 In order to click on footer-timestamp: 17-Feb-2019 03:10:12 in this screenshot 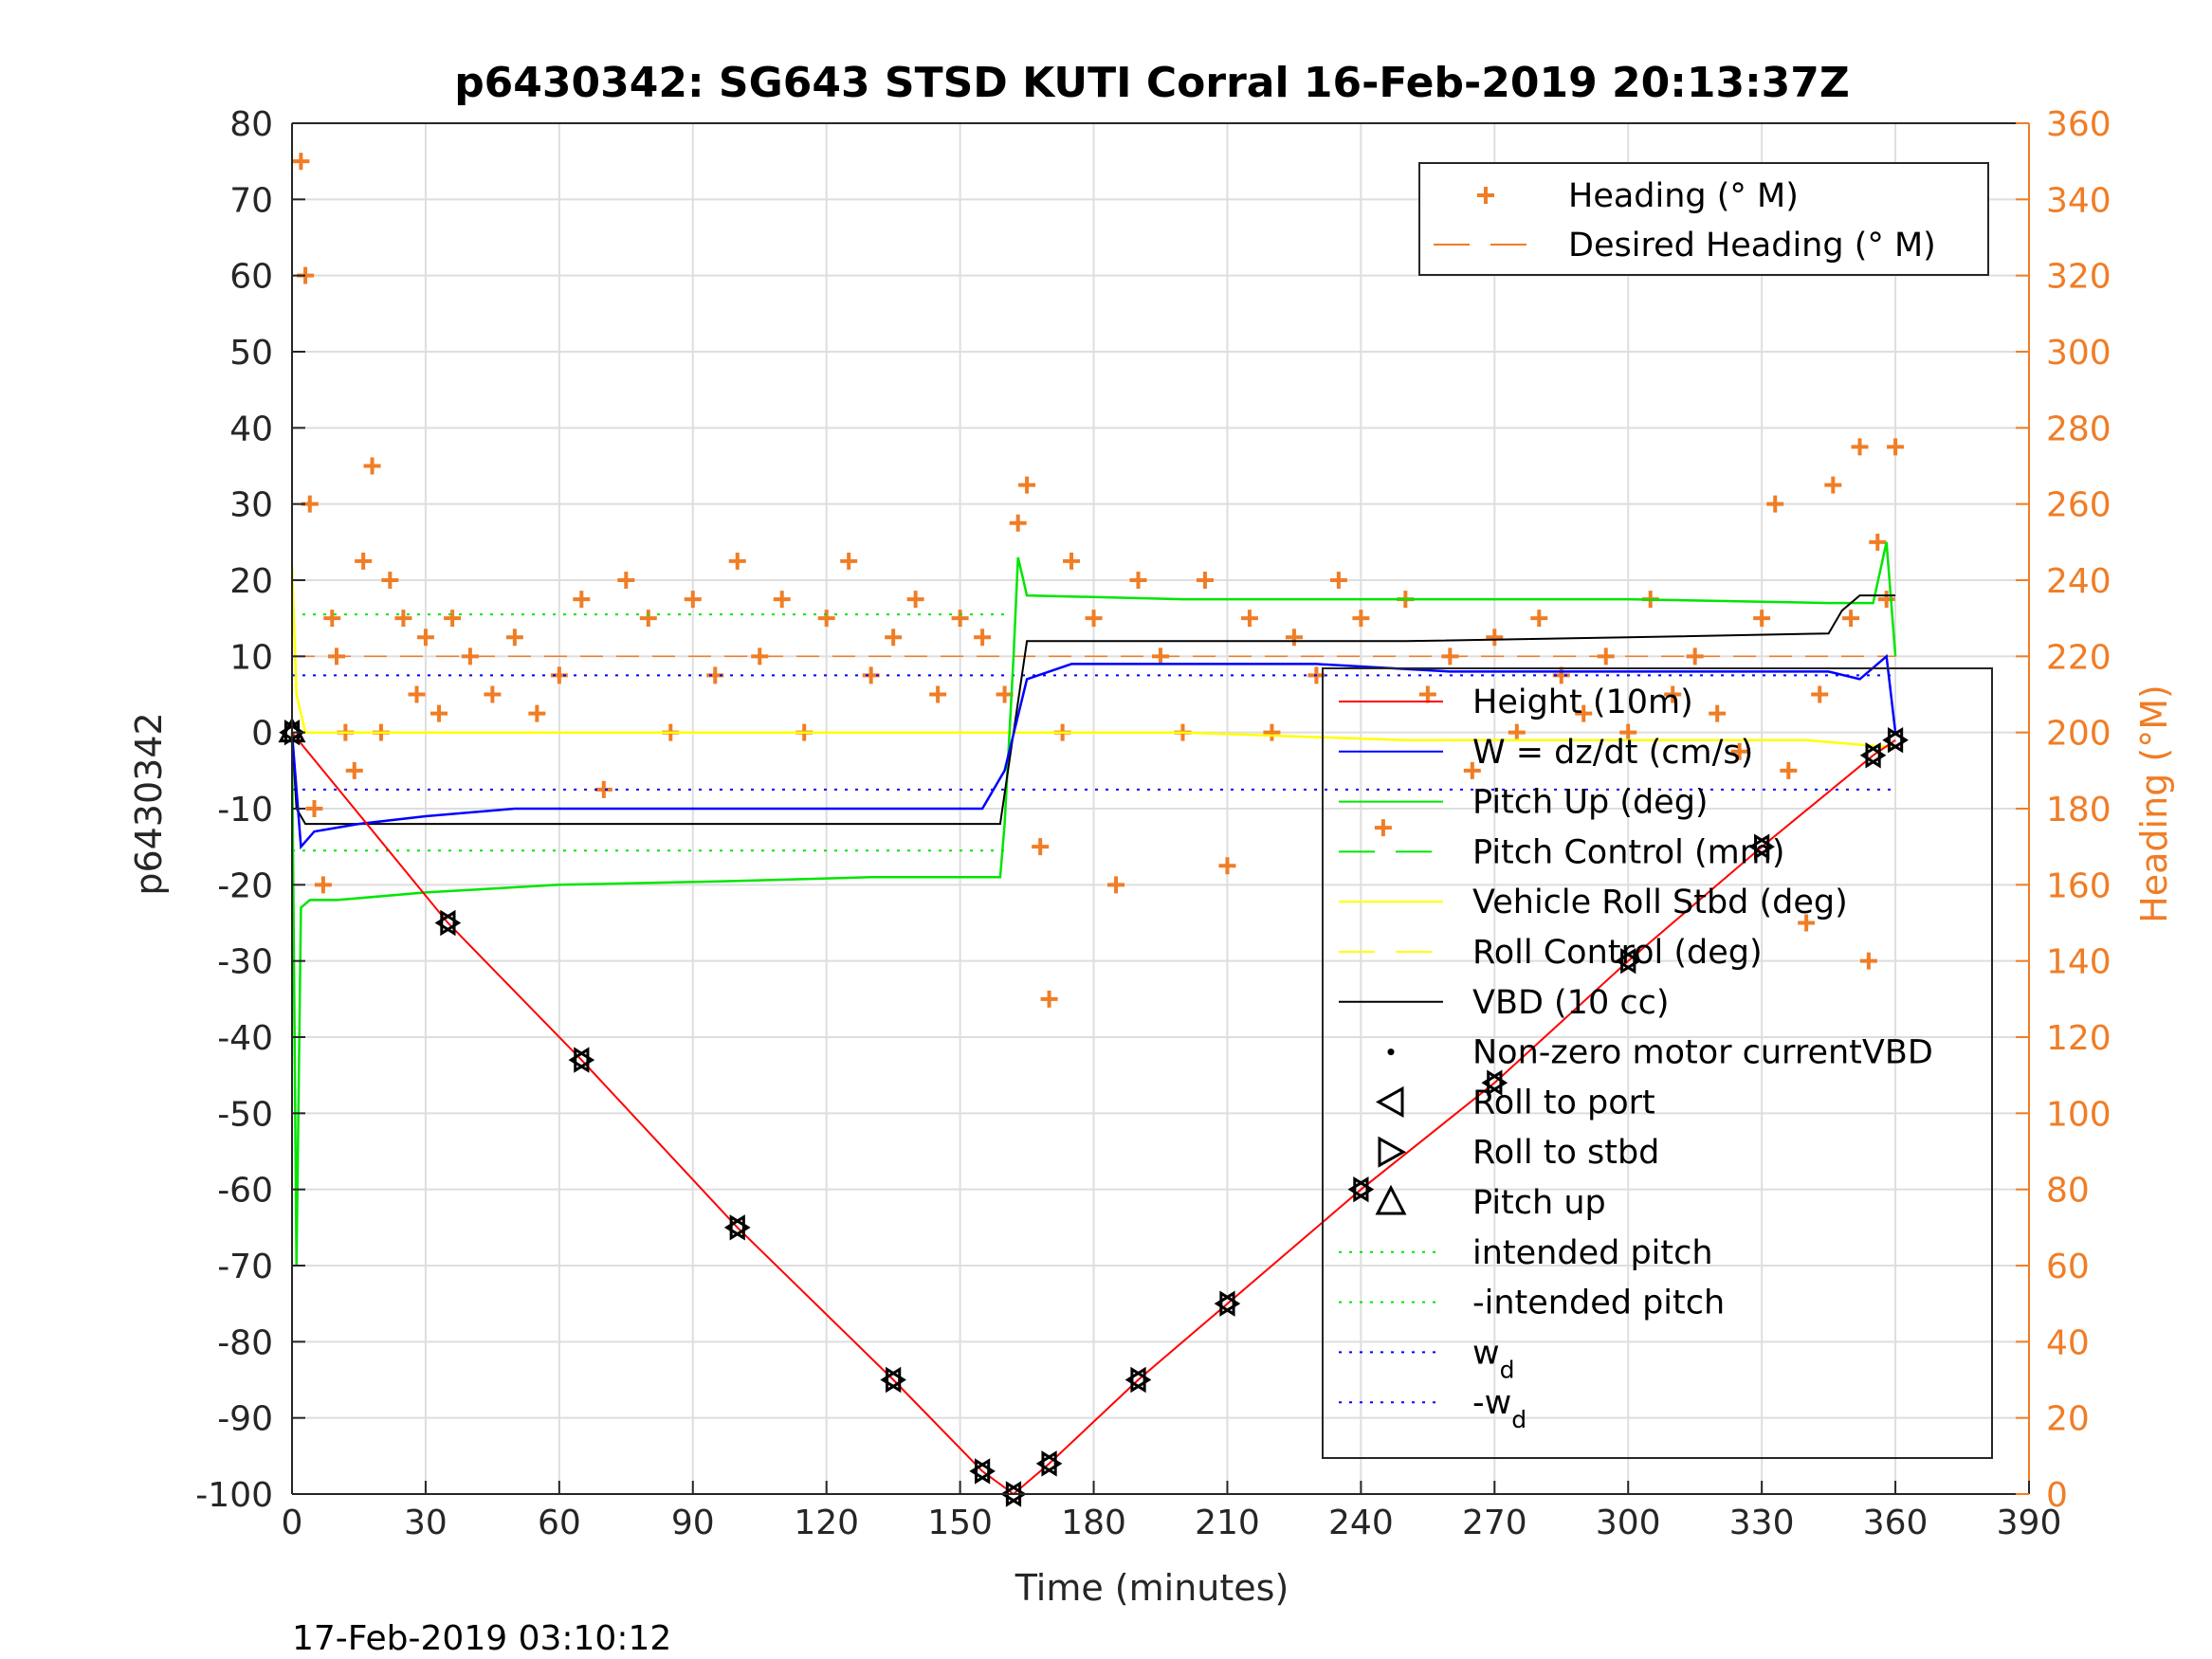, I will do `click(481, 1638)`.